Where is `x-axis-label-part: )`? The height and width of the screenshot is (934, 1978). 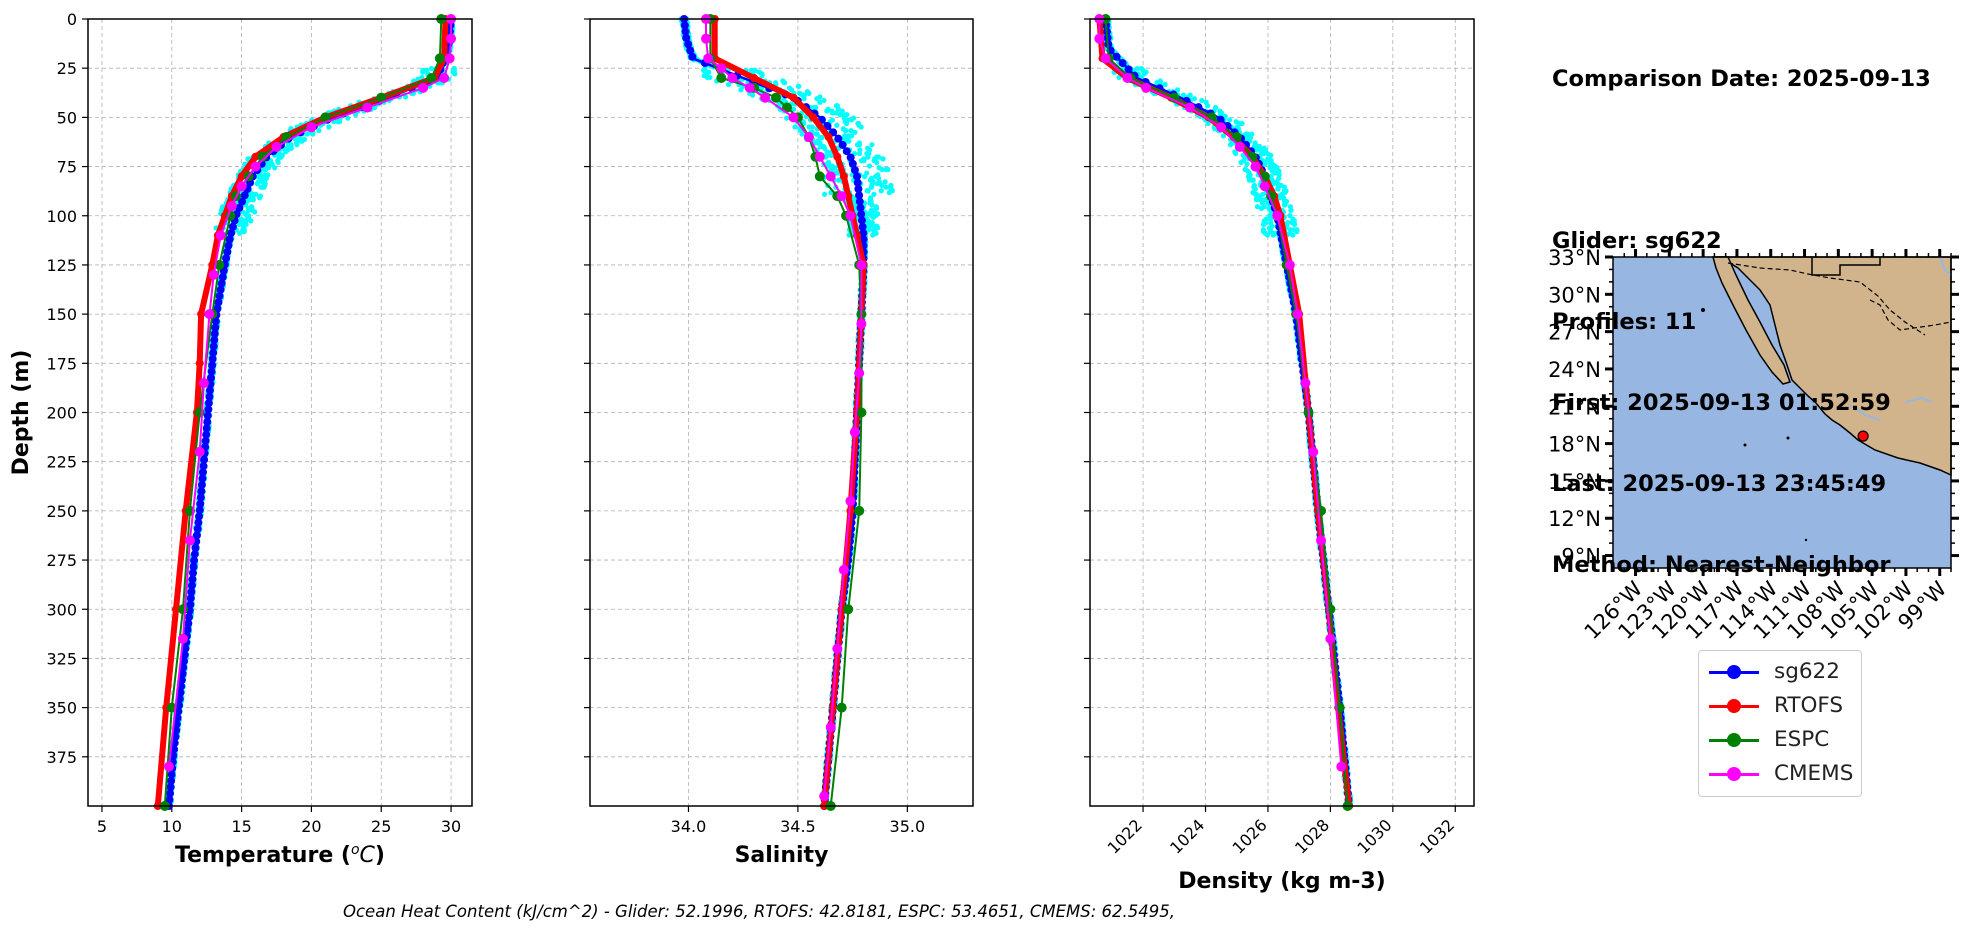
x-axis-label-part: ) is located at coordinates (380, 855).